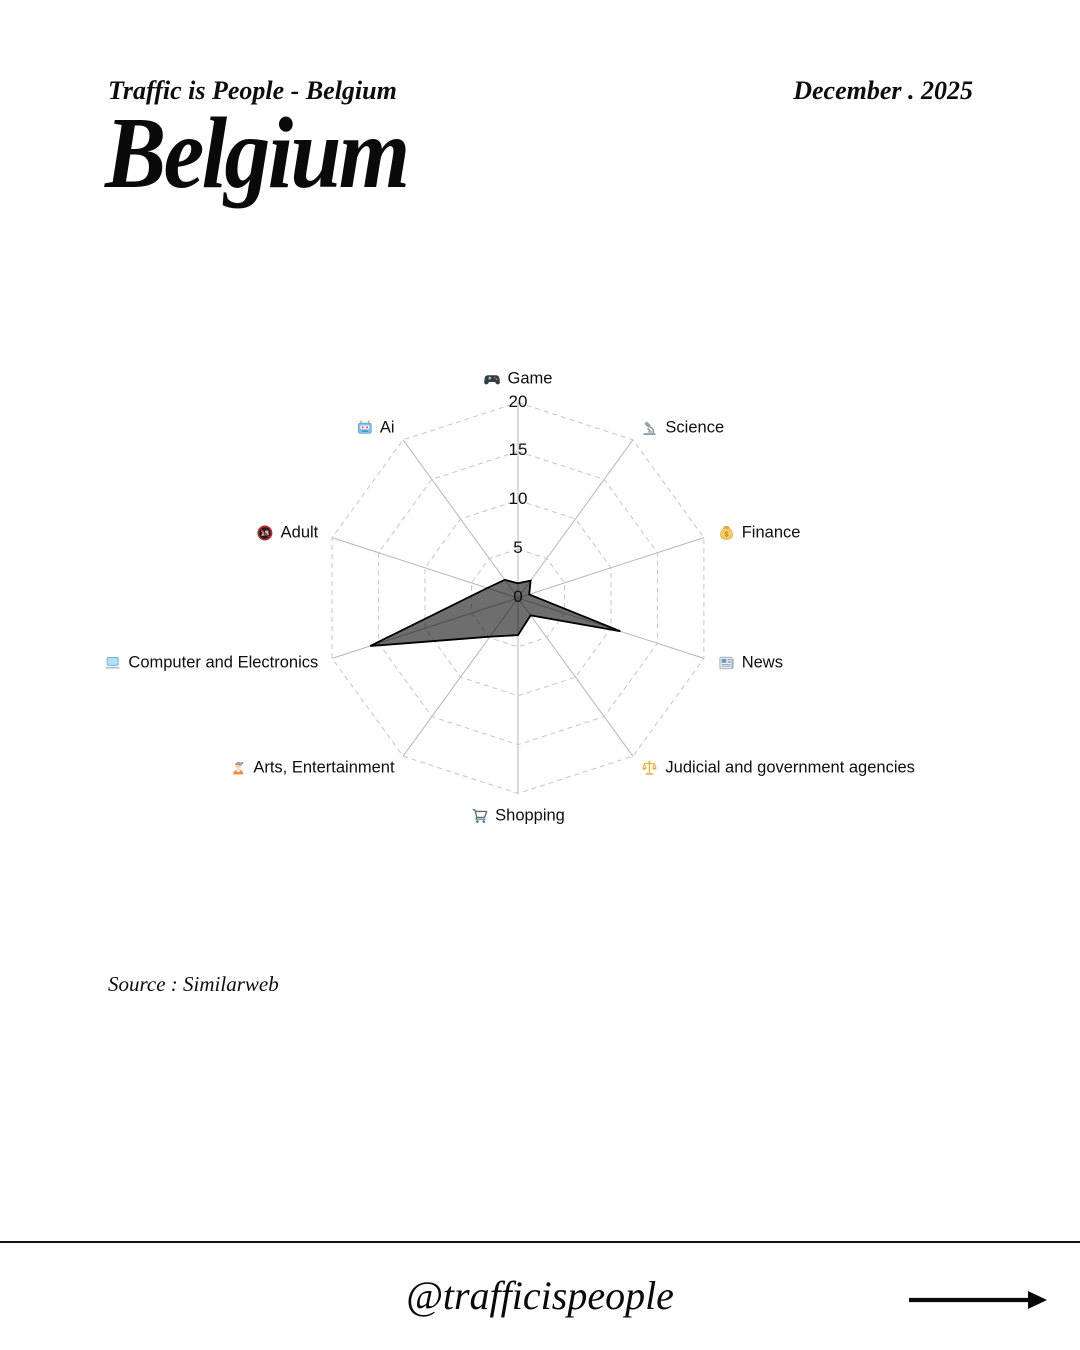 This screenshot has width=1080, height=1350. What do you see at coordinates (790, 767) in the screenshot?
I see `category-label-text: Judicial and government agencies` at bounding box center [790, 767].